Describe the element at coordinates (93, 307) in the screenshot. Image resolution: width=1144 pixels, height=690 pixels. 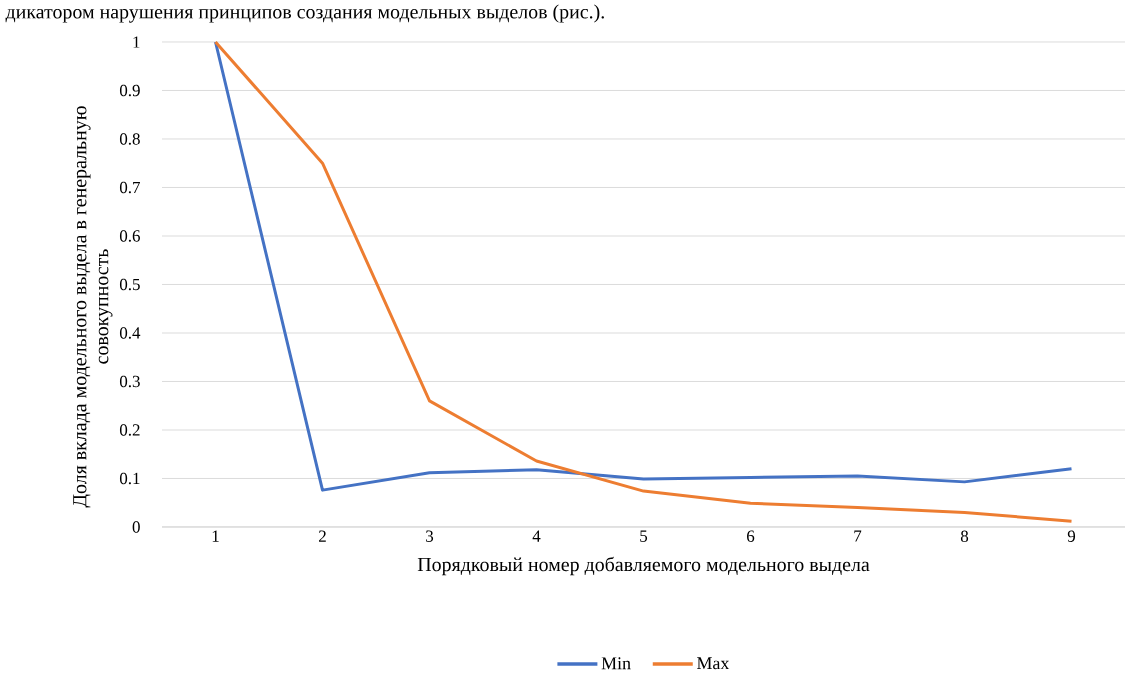
I see `y-axis-title: Доля вклада модельного выдела в генеральную совокупность` at that location.